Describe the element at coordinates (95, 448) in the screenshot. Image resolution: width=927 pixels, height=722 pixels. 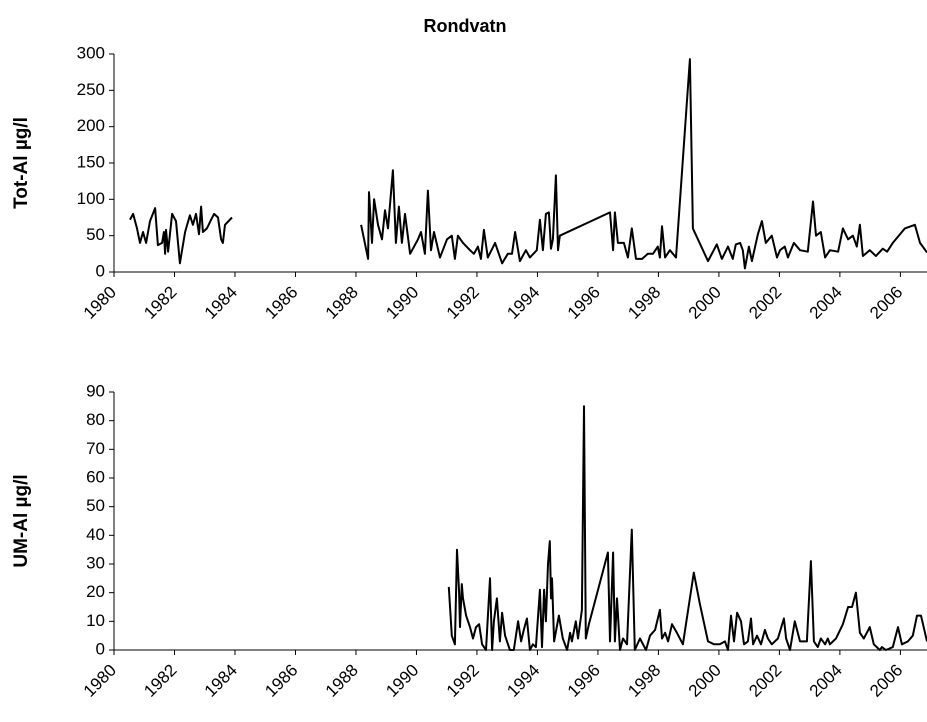
I see `y-tick-label: 70` at that location.